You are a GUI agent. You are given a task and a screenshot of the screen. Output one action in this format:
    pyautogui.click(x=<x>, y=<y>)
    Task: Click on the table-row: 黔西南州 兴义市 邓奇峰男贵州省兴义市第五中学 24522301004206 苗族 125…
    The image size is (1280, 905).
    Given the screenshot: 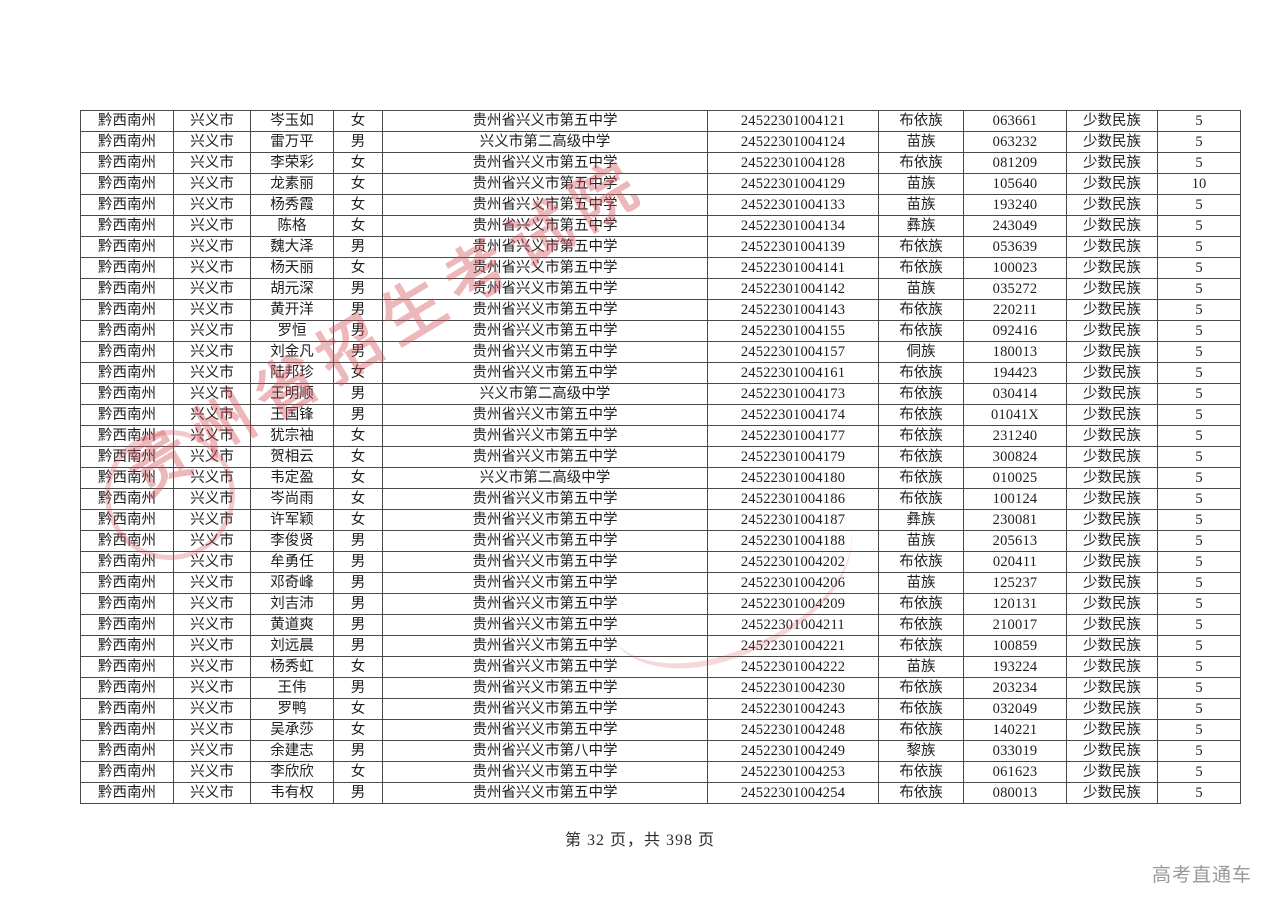 What is the action you would take?
    pyautogui.click(x=660, y=583)
    